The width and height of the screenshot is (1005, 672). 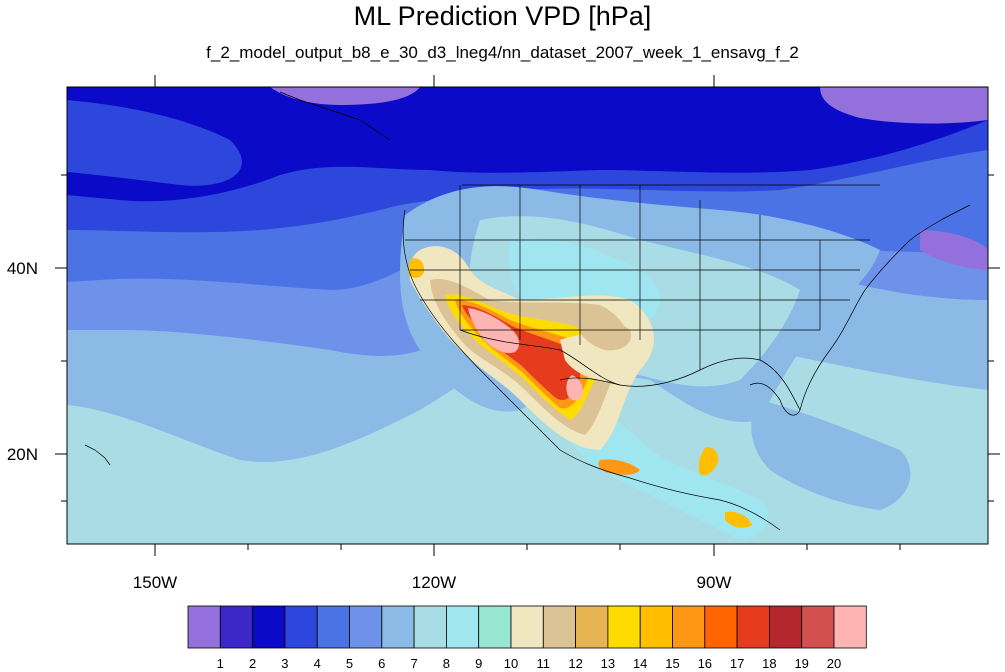 What do you see at coordinates (154, 143) in the screenshot?
I see `field-blob-pacific` at bounding box center [154, 143].